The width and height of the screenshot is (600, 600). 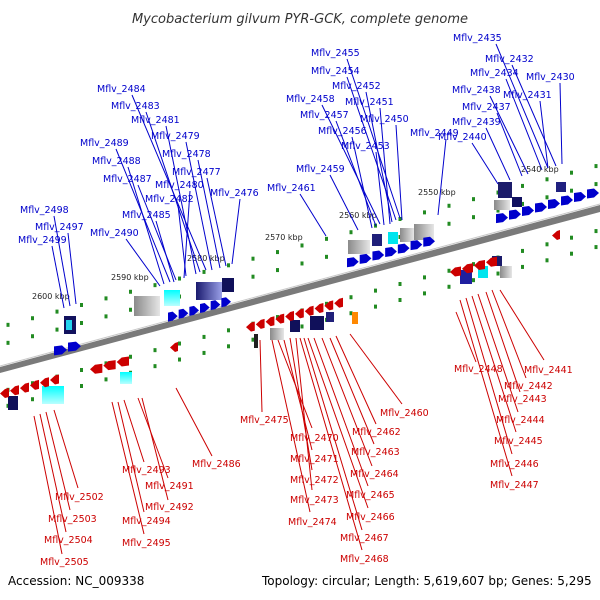 What do you see at coordinates (314, 438) in the screenshot?
I see `reverse-gene-label: Mflv_2470` at bounding box center [314, 438].